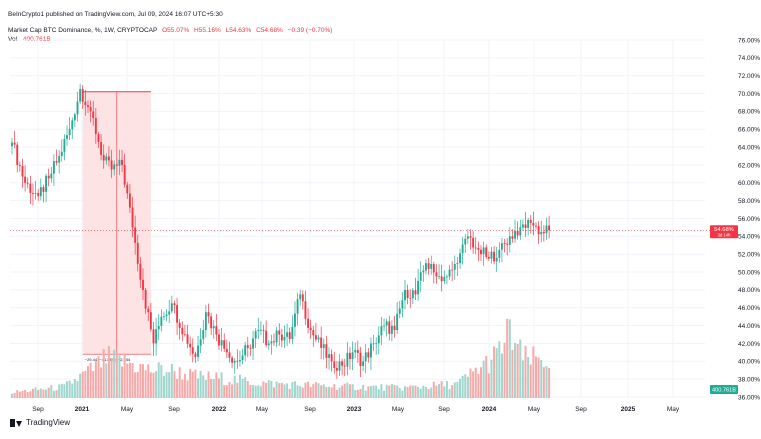 This screenshot has height=439, width=761. What do you see at coordinates (749, 94) in the screenshot?
I see `y-tick-label: 70.00%` at bounding box center [749, 94].